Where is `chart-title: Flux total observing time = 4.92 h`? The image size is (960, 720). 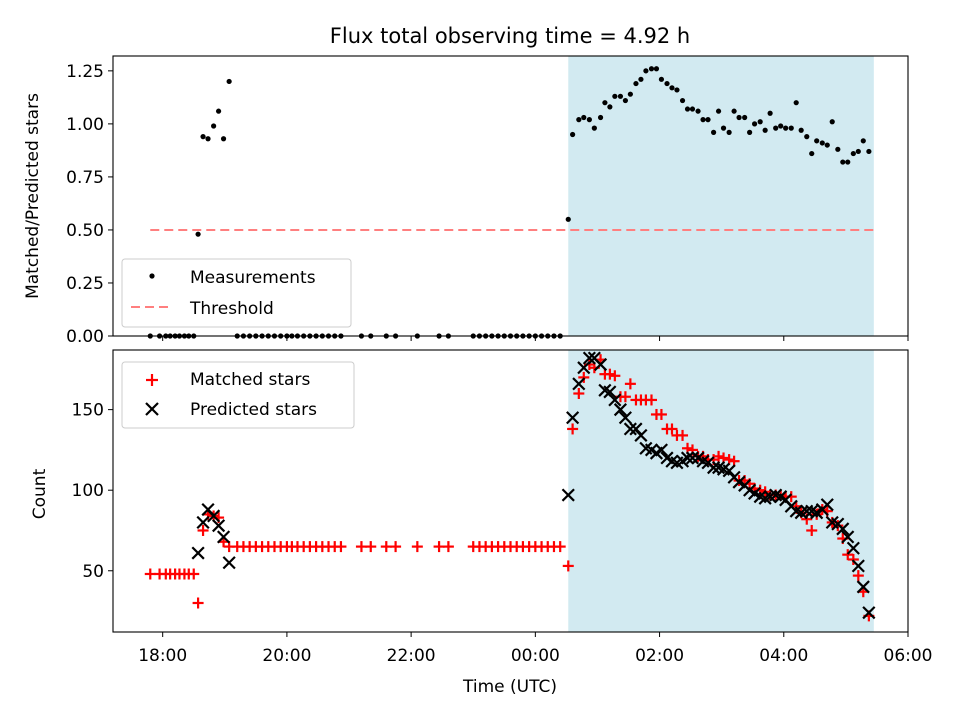
chart-title: Flux total observing time = 4.92 h is located at coordinates (510, 36).